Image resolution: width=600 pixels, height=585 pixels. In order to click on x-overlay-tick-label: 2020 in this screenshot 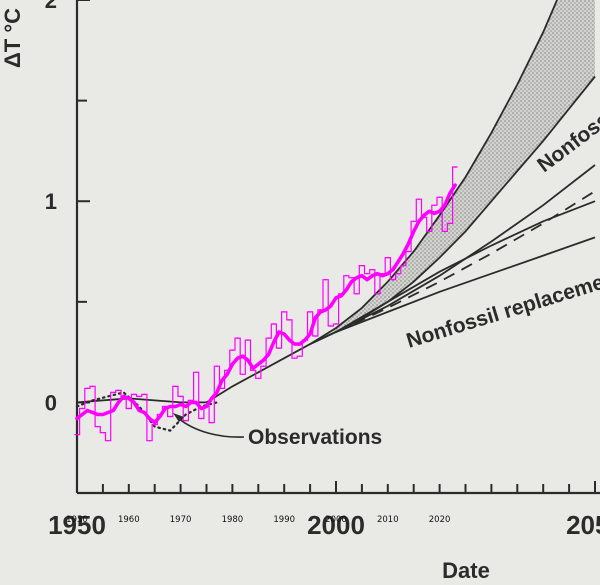, I will do `click(440, 520)`.